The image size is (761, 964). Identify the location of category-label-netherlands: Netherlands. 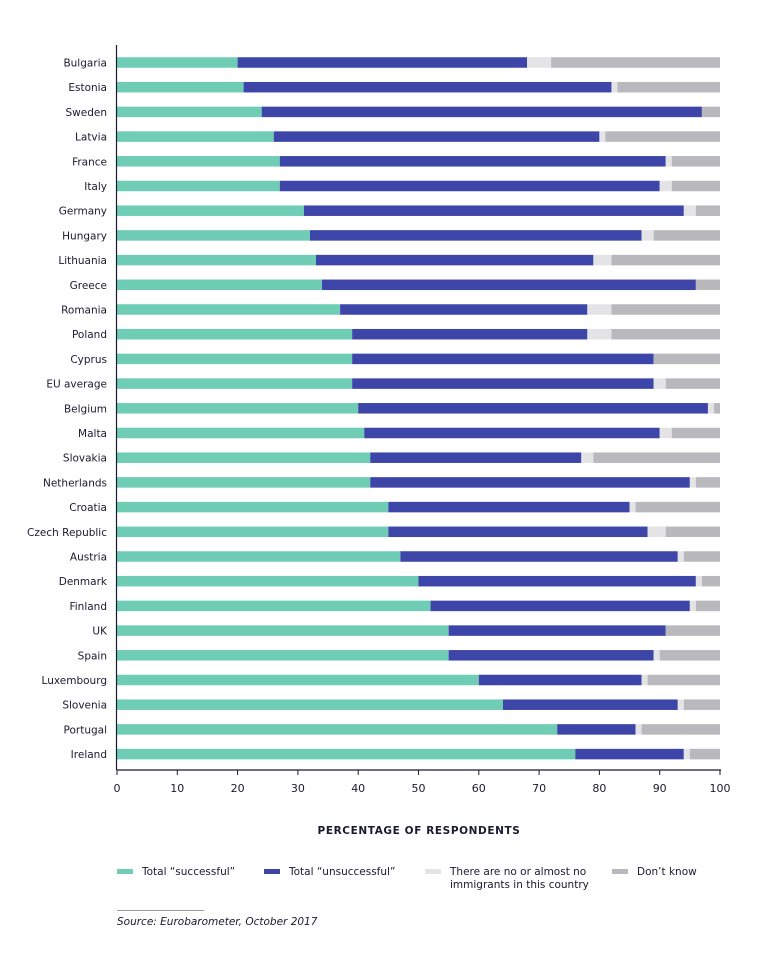
(75, 483).